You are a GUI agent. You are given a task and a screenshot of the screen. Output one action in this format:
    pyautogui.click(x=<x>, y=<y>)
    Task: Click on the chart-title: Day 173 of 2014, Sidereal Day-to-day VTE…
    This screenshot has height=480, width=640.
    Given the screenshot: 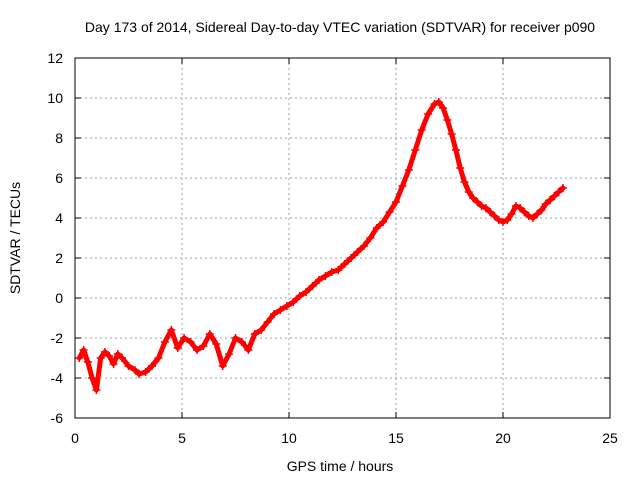 What is the action you would take?
    pyautogui.click(x=340, y=27)
    